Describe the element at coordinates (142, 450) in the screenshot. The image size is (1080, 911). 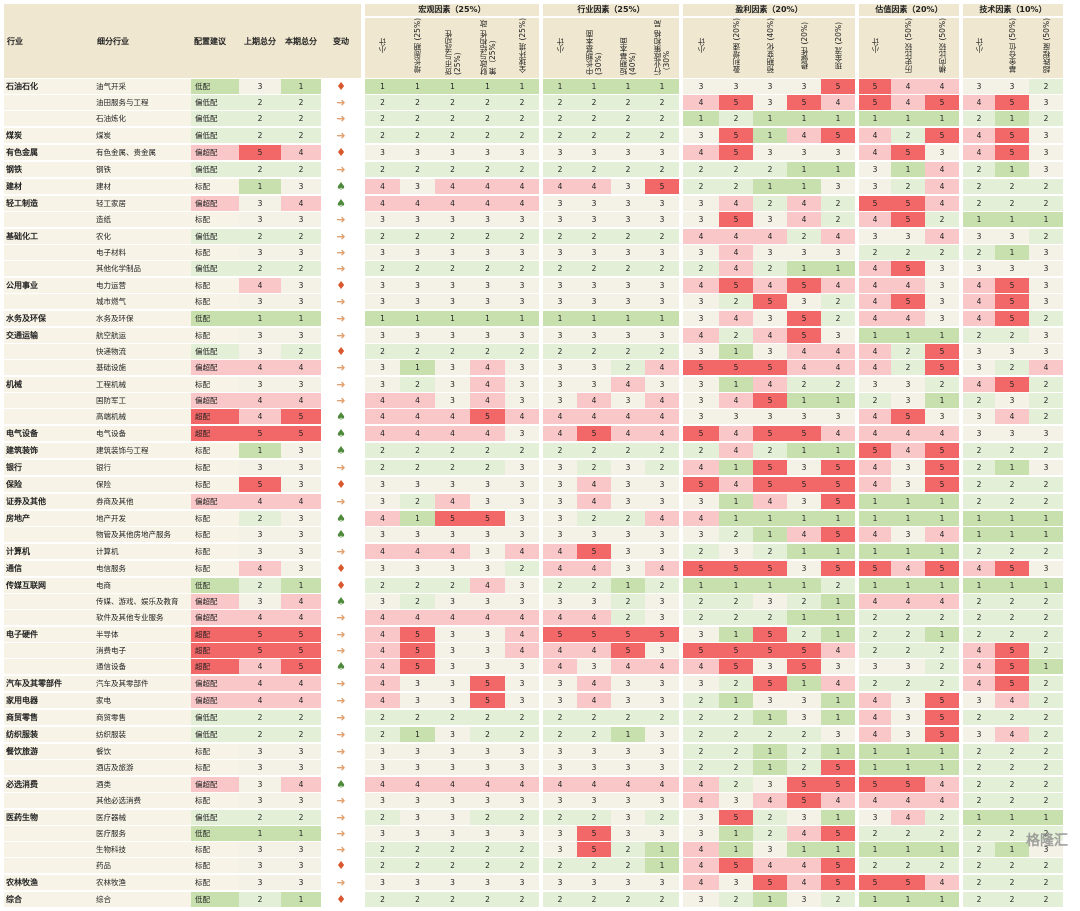
I see `sub-industry-cell: 建筑装饰与工程` at that location.